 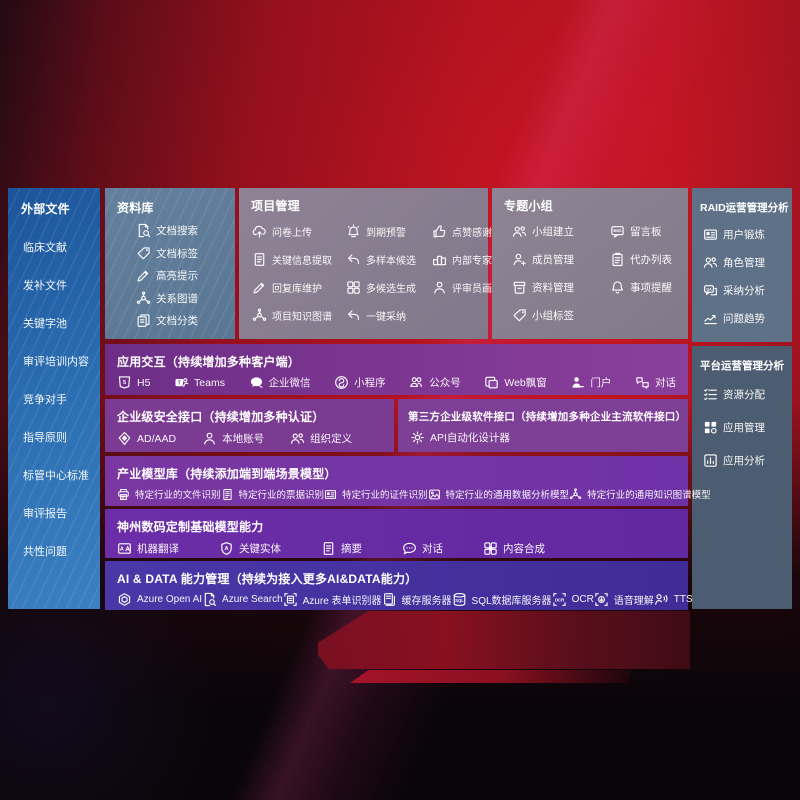 I want to click on h5-icon: 5, so click(x=124, y=382).